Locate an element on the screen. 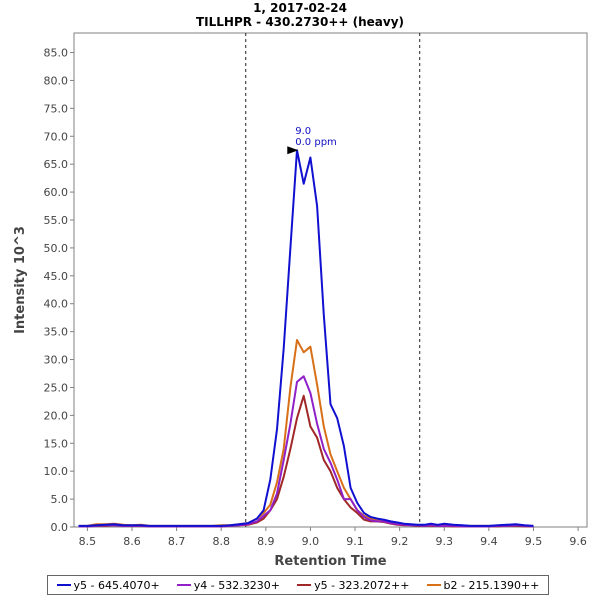 The height and width of the screenshot is (600, 600). apex-rt-label: 9.0 is located at coordinates (303, 131).